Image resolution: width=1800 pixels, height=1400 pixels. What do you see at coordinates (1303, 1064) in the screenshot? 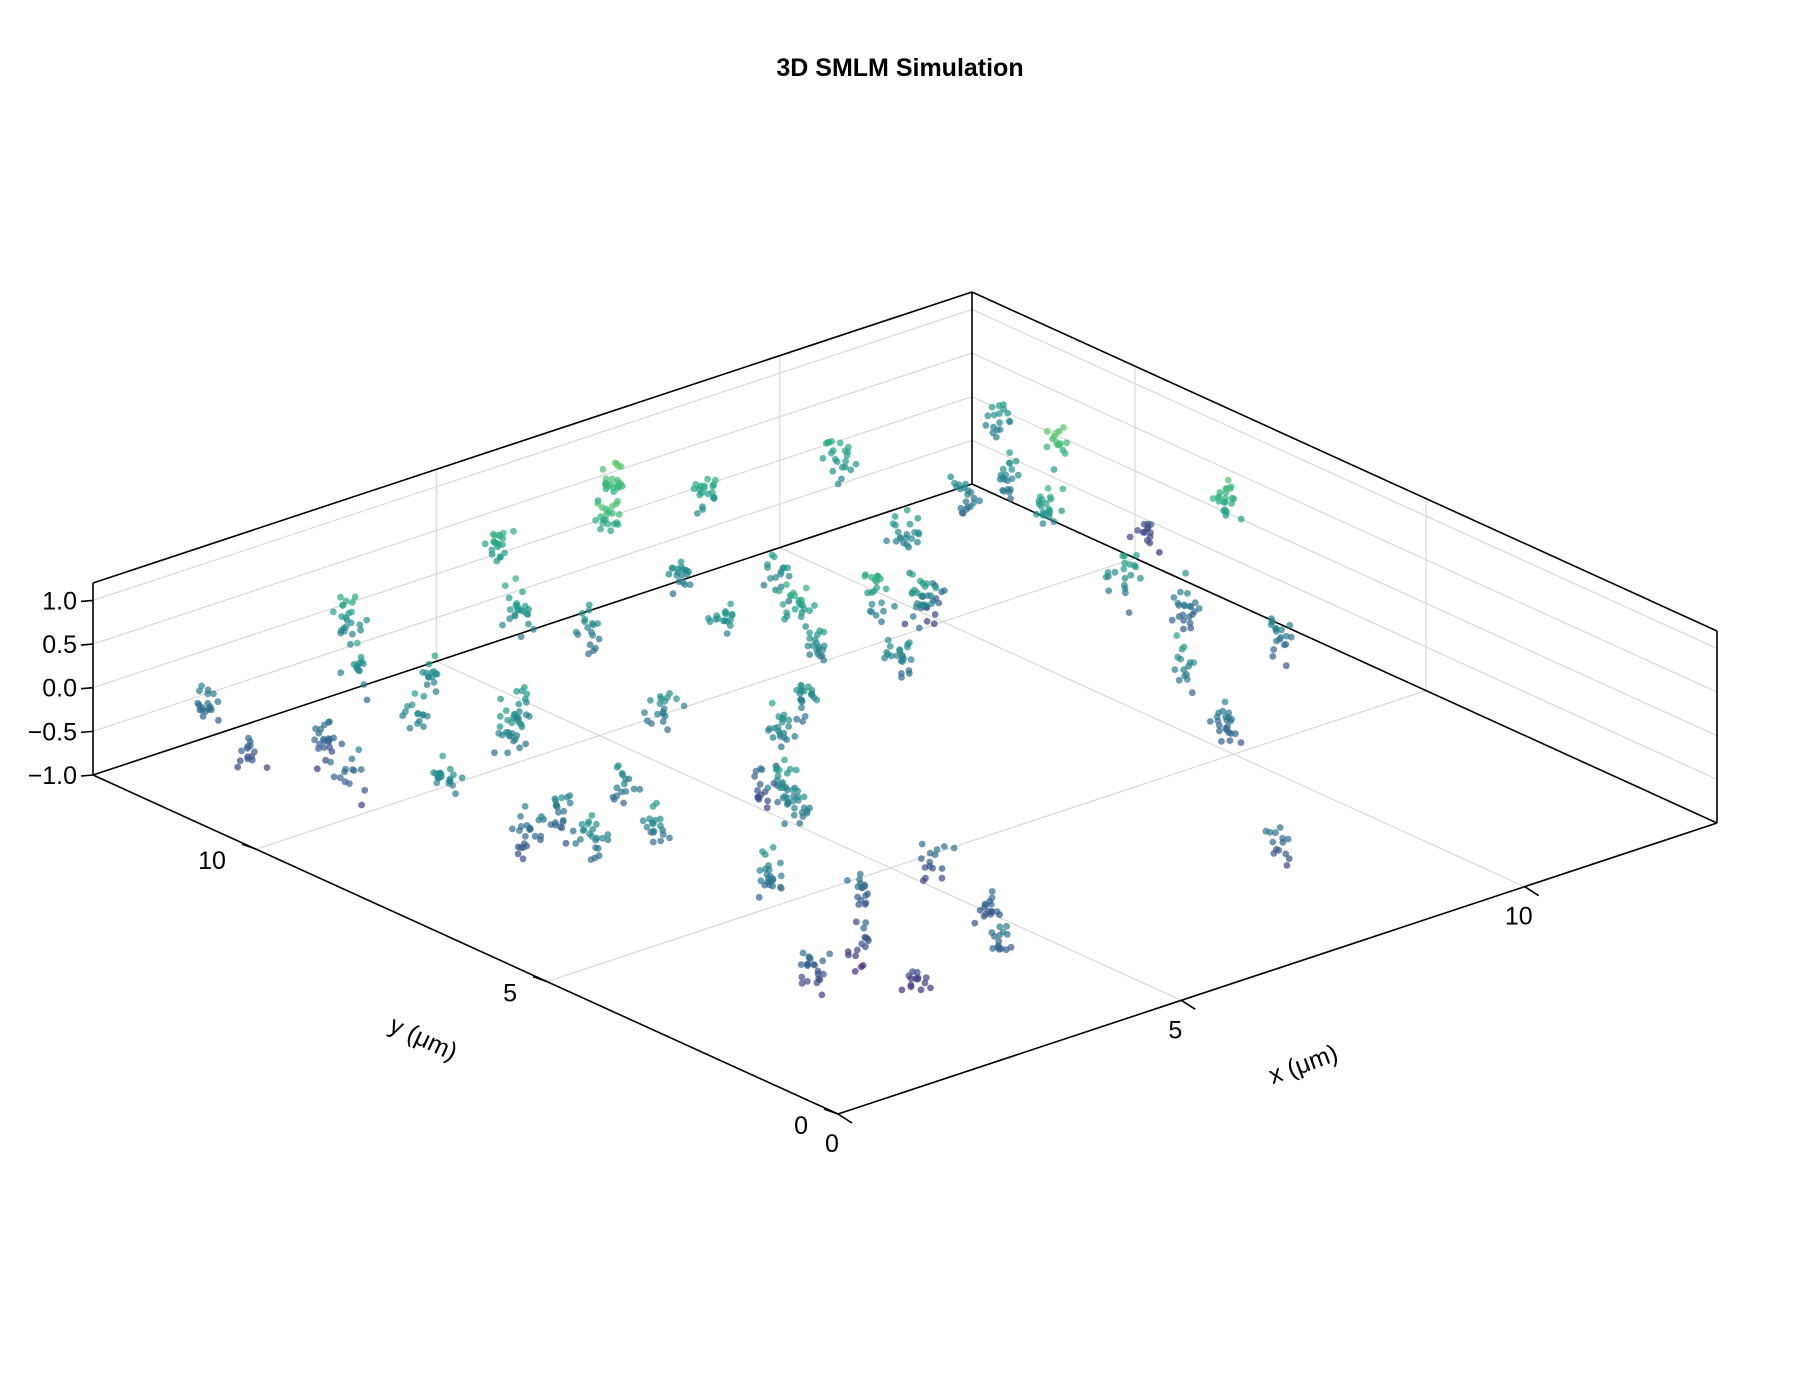
I see `x-axis-label: x (μm)` at bounding box center [1303, 1064].